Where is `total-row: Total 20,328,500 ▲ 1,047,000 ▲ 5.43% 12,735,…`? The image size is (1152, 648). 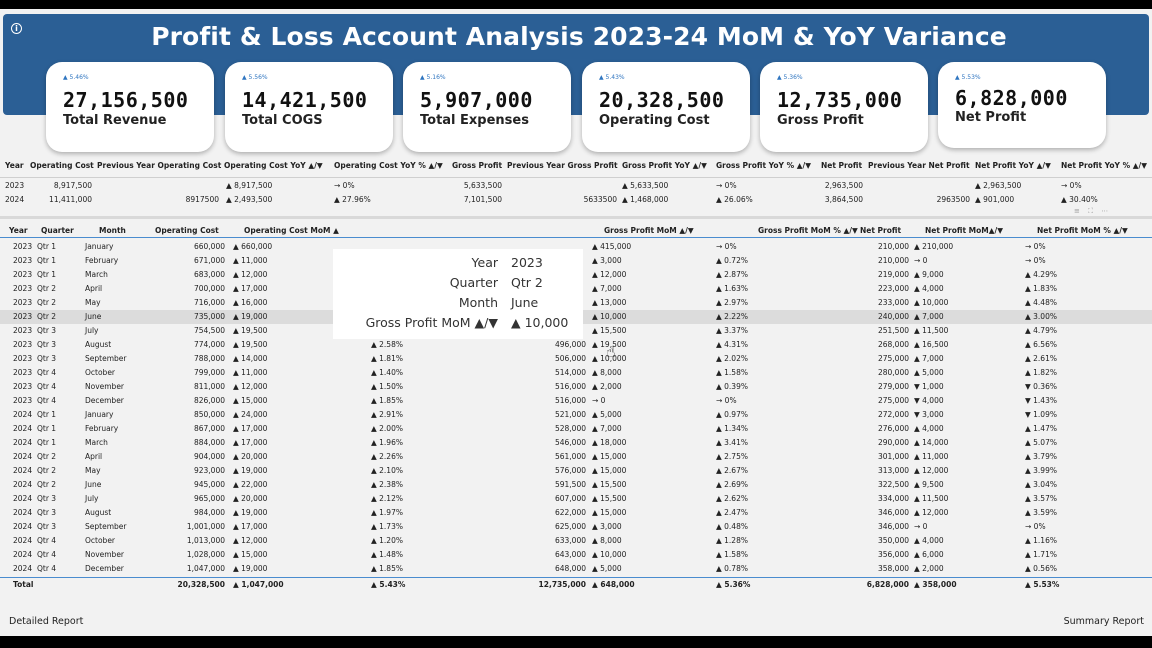 total-row: Total 20,328,500 ▲ 1,047,000 ▲ 5.43% 12,735,… is located at coordinates (576, 584).